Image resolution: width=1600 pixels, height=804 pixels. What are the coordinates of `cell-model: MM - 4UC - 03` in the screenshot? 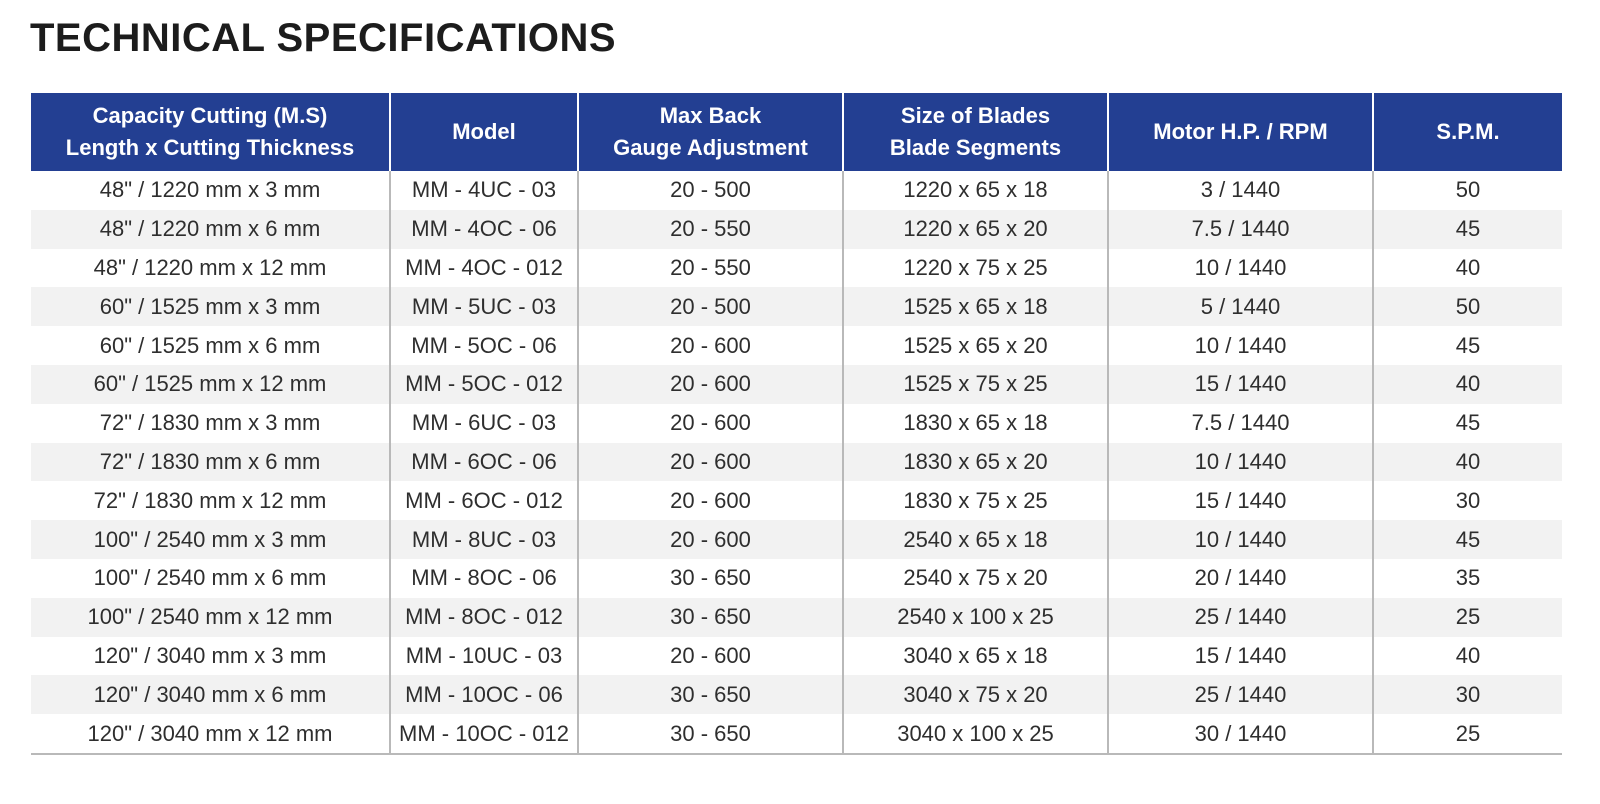 It's located at (483, 190).